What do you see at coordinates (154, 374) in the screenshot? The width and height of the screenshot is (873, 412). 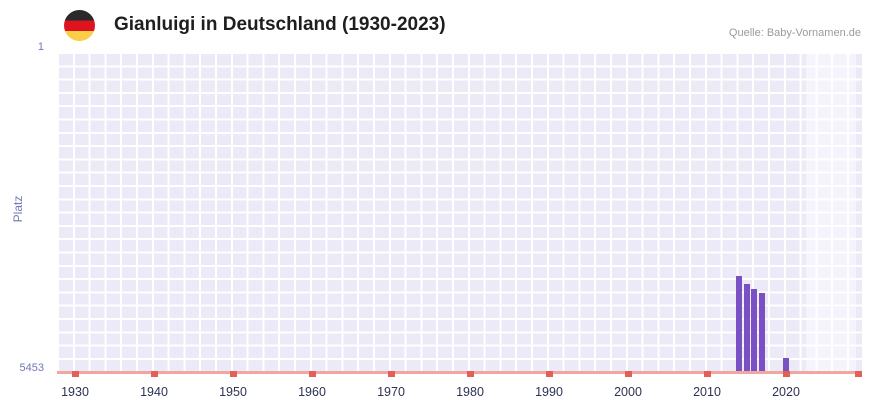 I see `x-tick-1940` at bounding box center [154, 374].